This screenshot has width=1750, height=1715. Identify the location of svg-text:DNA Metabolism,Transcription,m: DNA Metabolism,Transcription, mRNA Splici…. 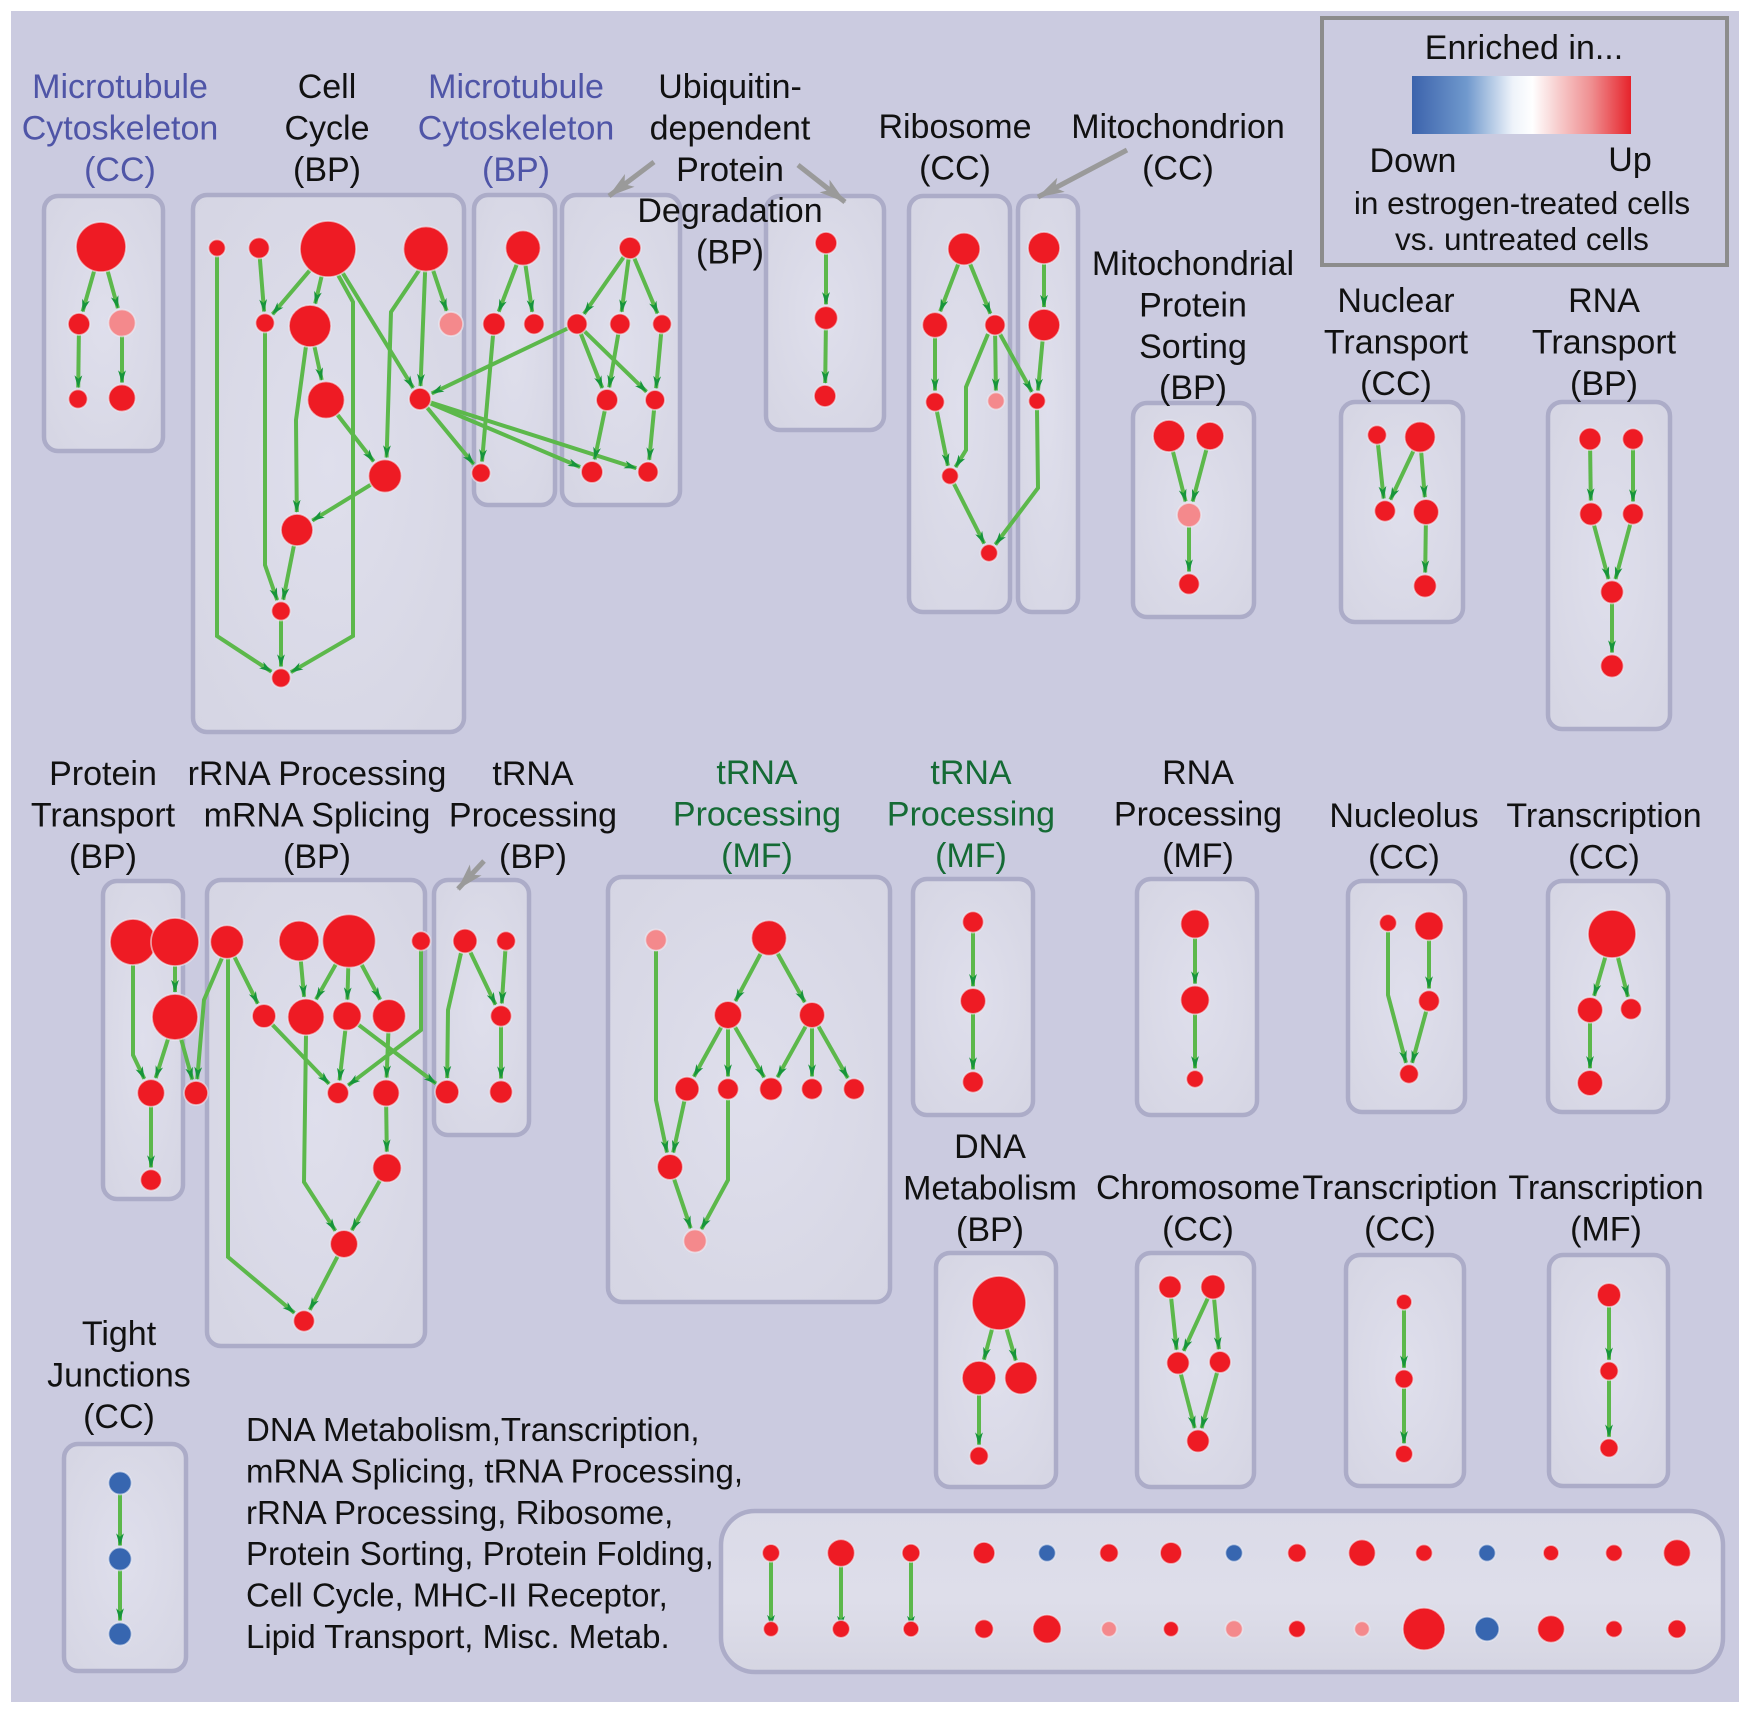
(494, 1533).